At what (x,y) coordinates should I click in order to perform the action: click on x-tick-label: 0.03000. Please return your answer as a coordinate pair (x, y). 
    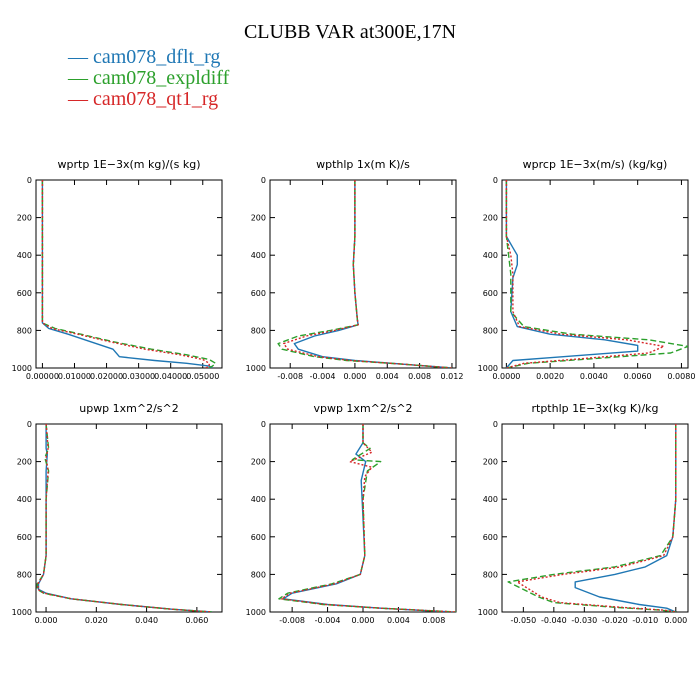
    Looking at the image, I should click on (138, 376).